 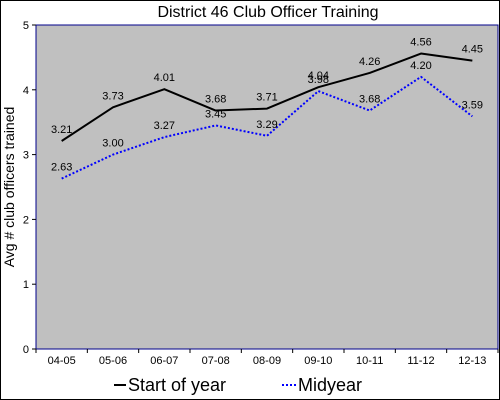 I want to click on x-tick-label: 08-09, so click(x=267, y=361).